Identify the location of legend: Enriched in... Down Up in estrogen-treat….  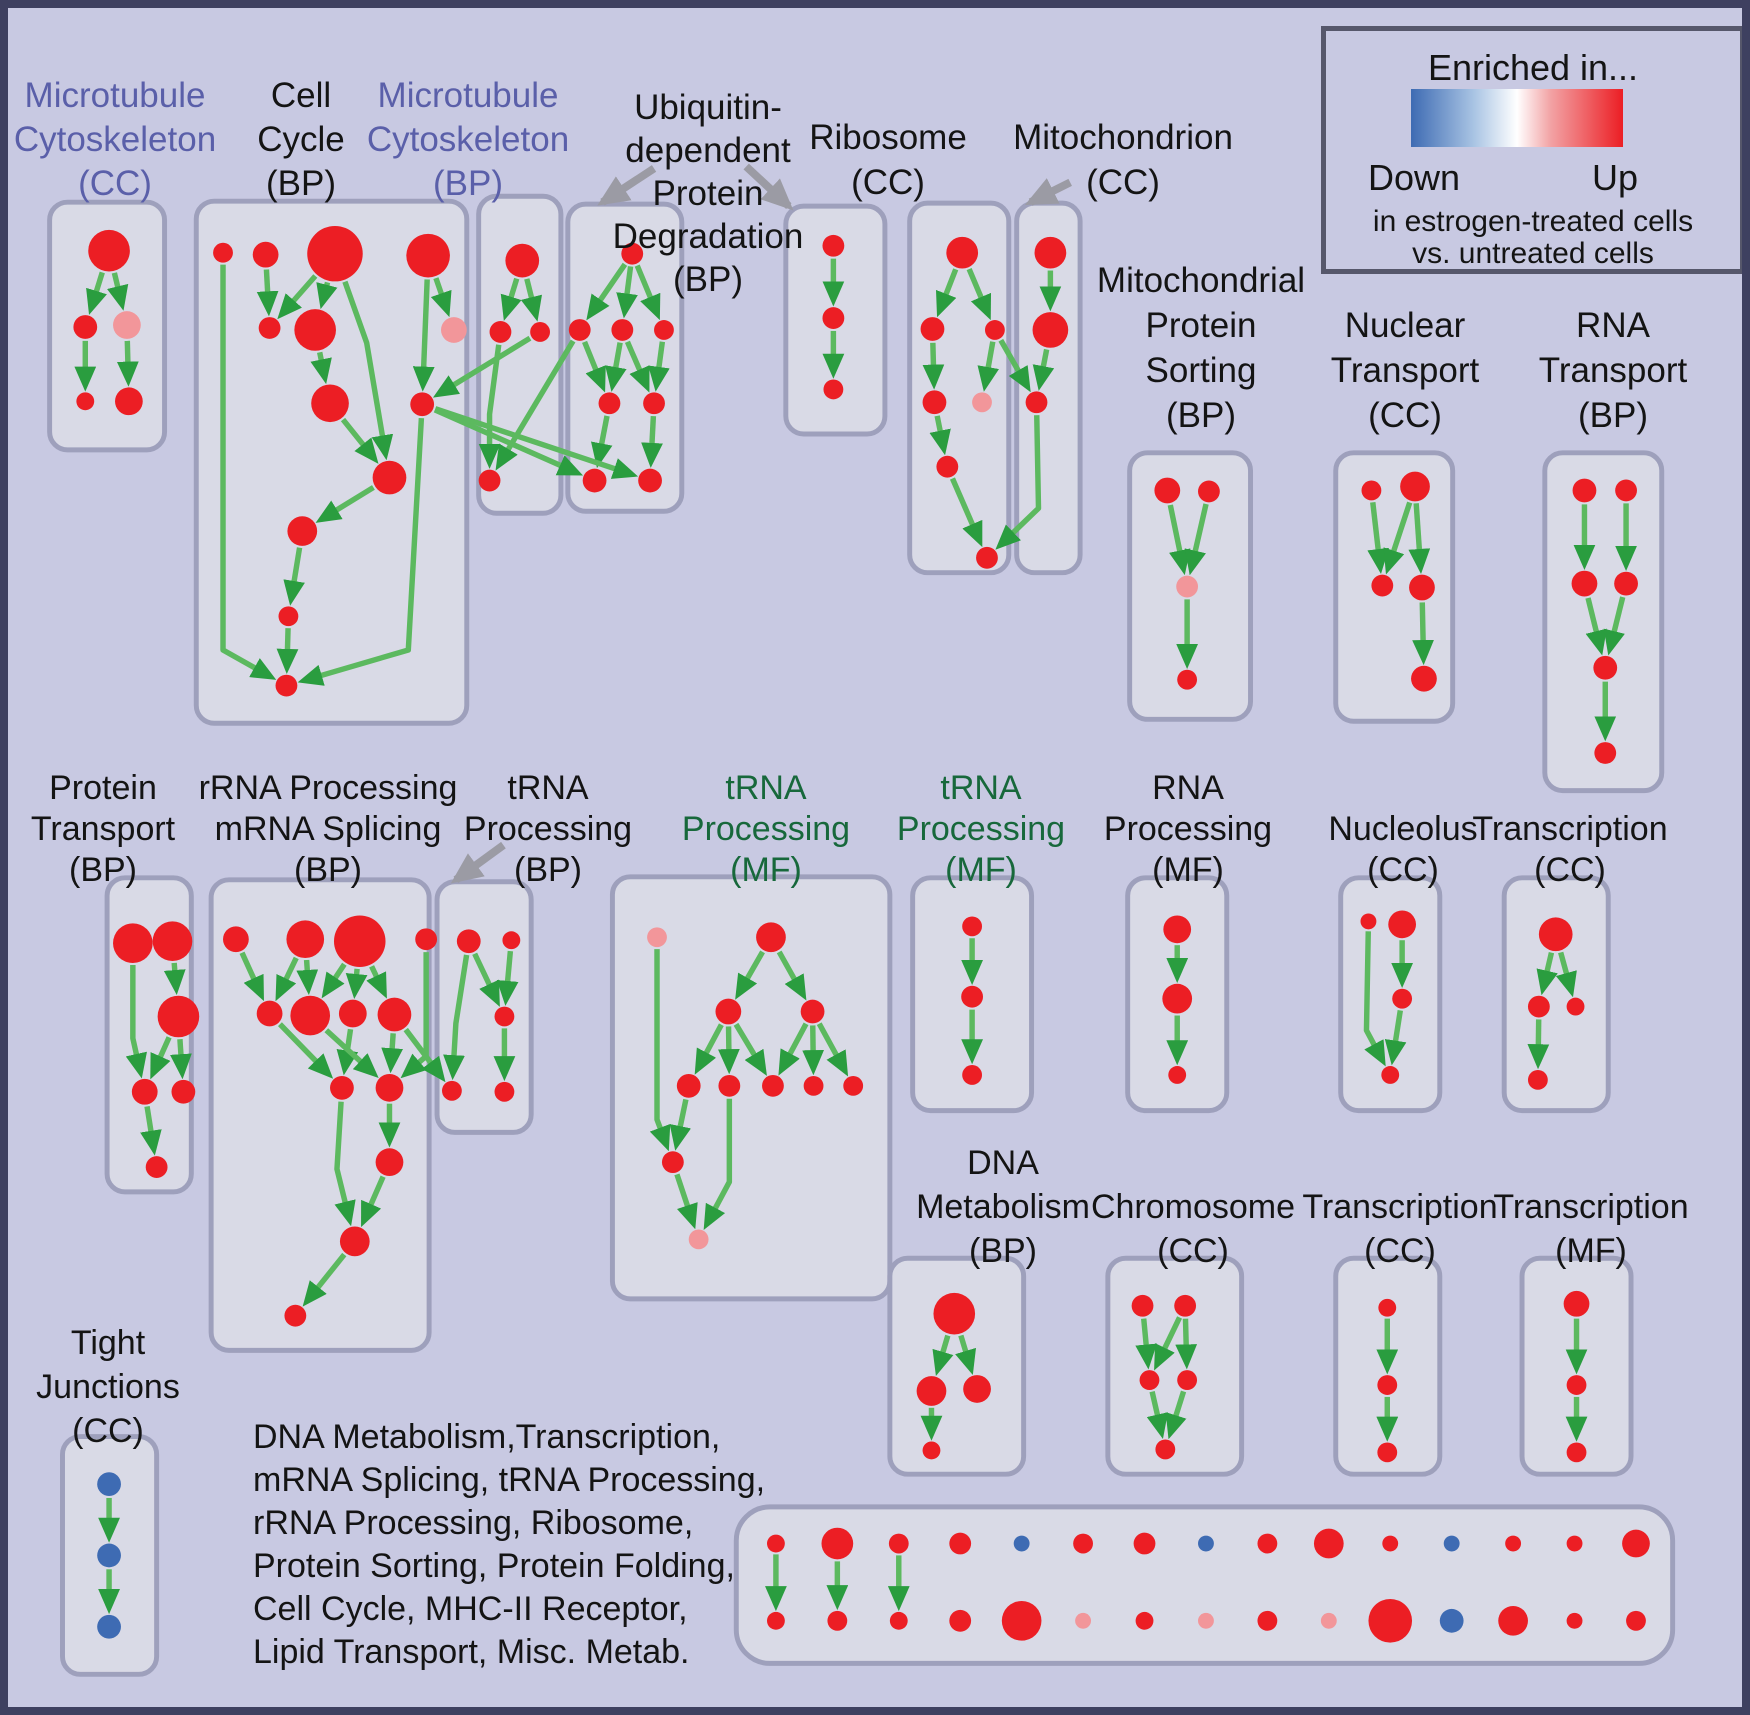
(1531, 150).